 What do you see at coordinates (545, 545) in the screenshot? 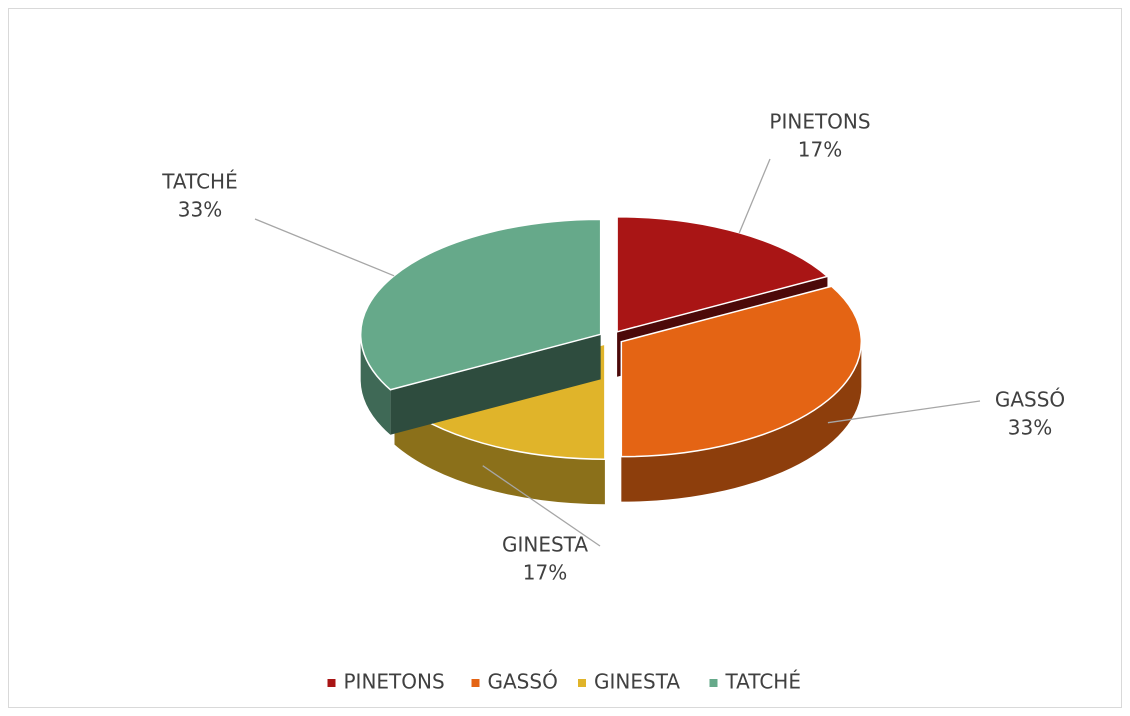
I see `data-label-name: GINESTA` at bounding box center [545, 545].